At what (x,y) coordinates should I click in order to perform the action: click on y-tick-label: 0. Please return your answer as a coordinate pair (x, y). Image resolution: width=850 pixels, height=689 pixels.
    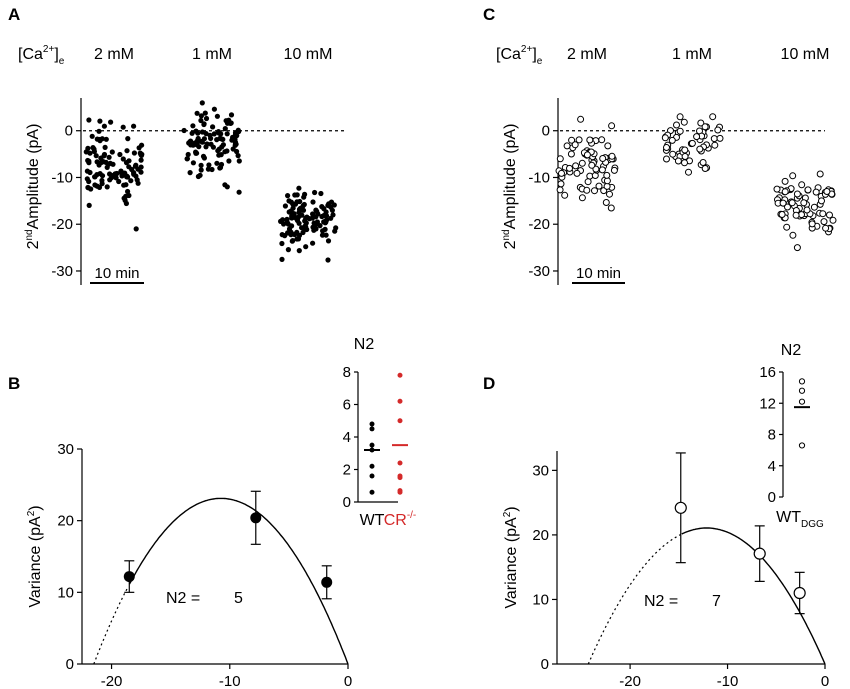
    Looking at the image, I should click on (69, 131).